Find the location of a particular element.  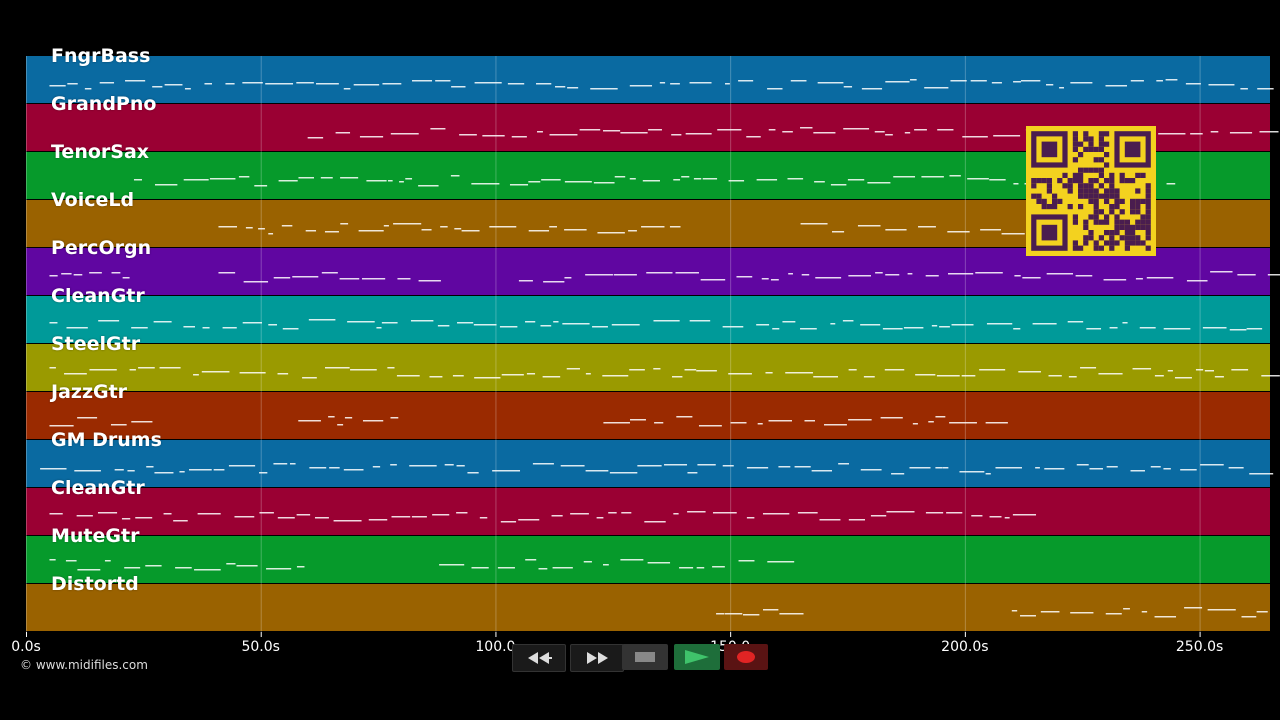

rewind-button is located at coordinates (539, 658).